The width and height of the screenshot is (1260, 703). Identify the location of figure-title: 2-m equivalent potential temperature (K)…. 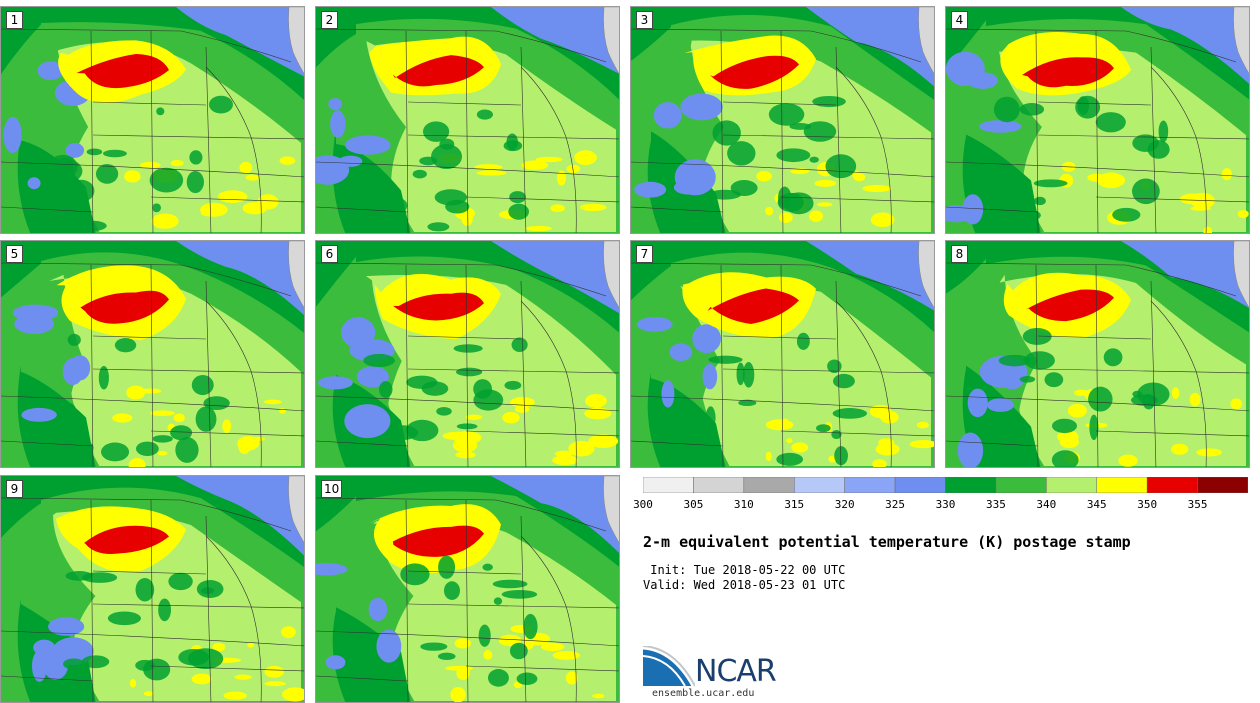
(887, 542).